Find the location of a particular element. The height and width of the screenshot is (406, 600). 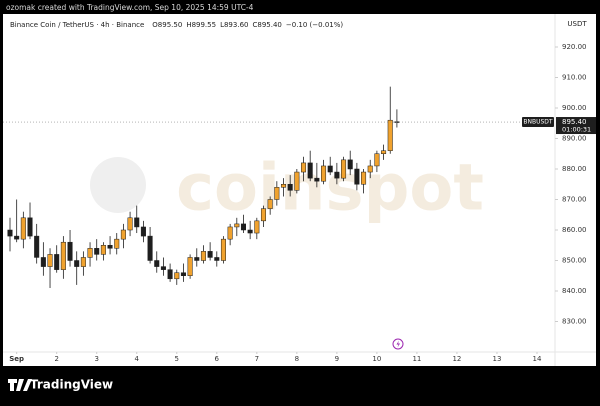

y-tick-label: 870.00 is located at coordinates (574, 200).